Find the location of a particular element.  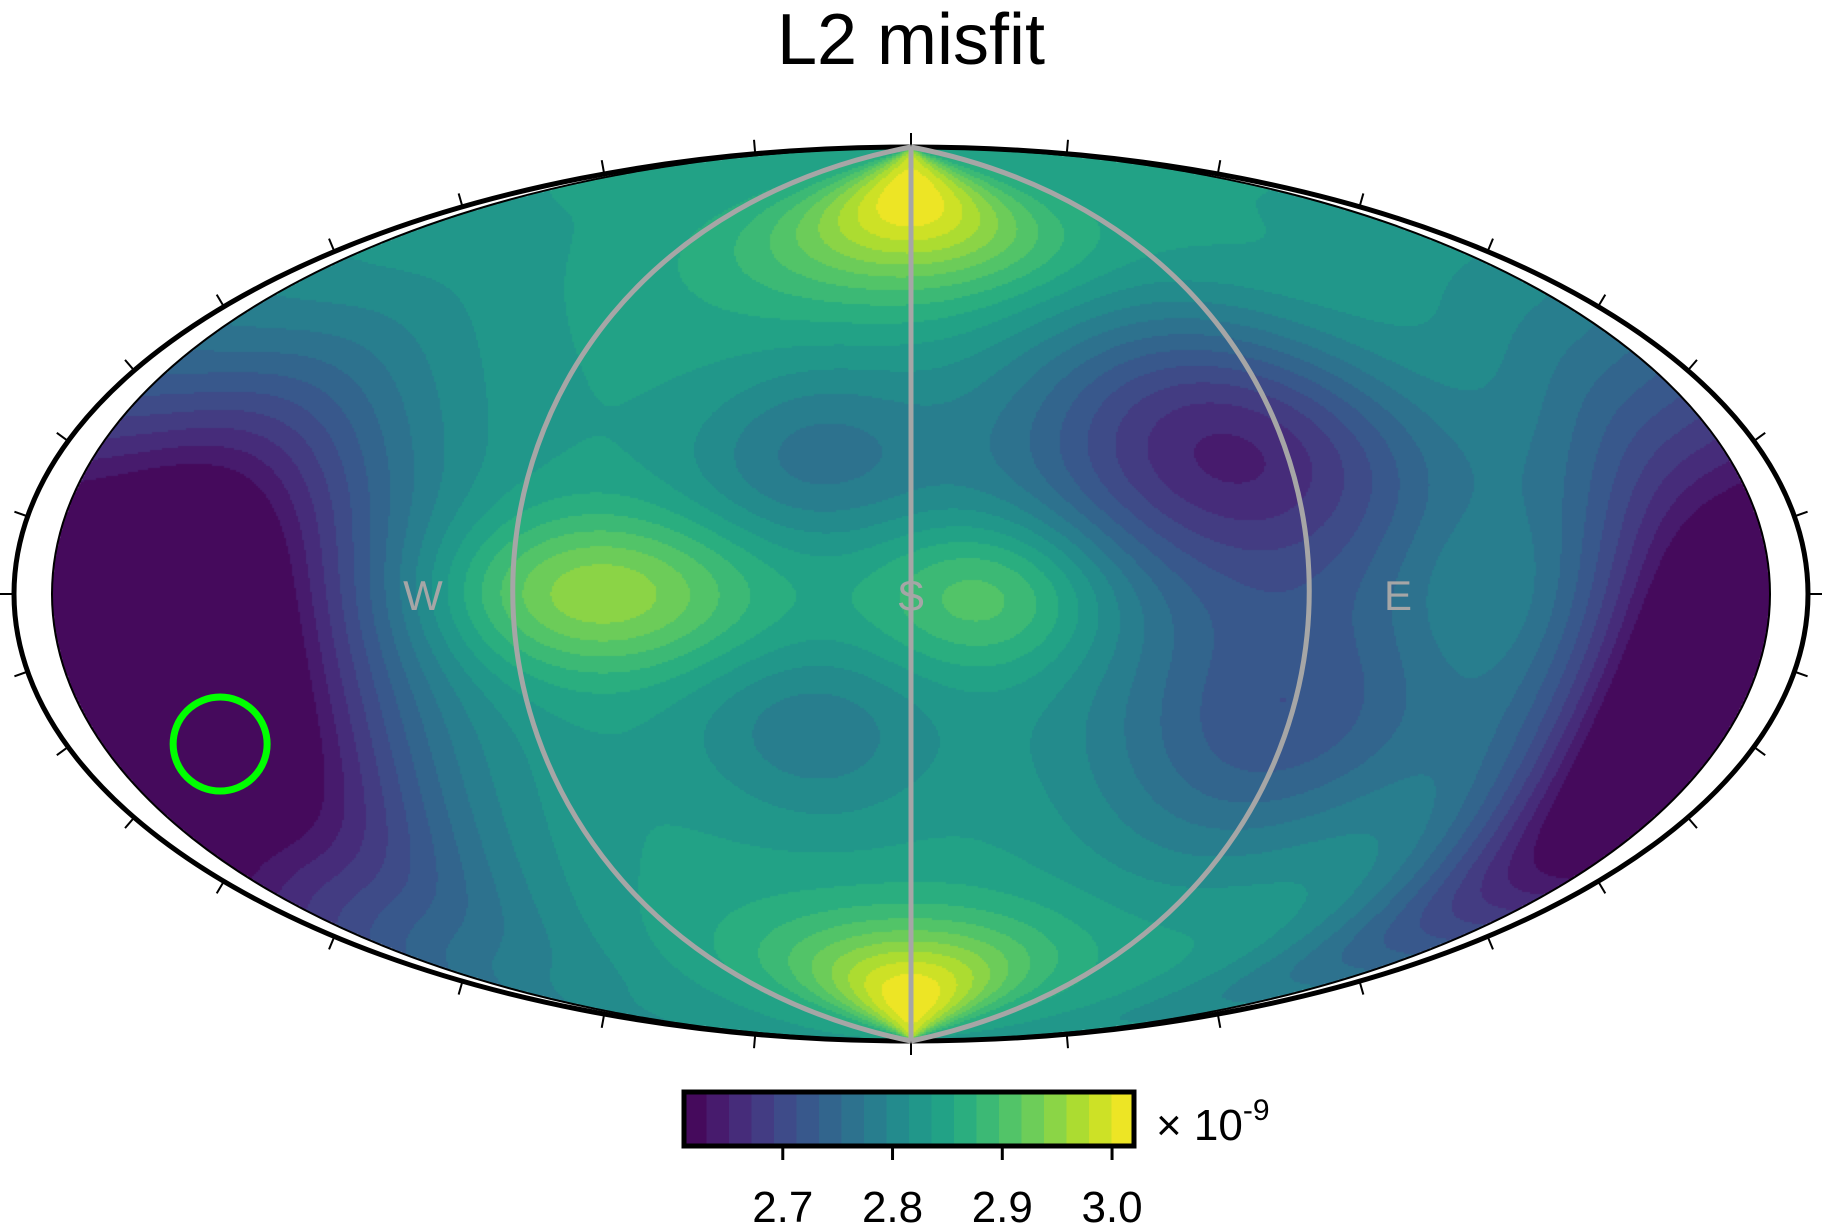

colorbar-border is located at coordinates (909, 1119).